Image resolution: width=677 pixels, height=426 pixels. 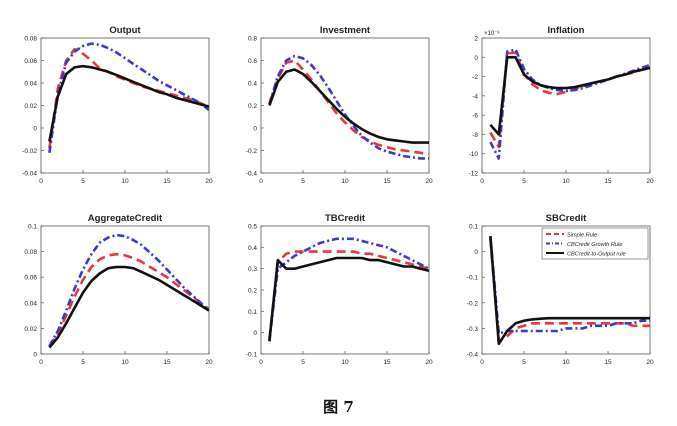 What do you see at coordinates (475, 77) in the screenshot?
I see `y-tick-label: -2` at bounding box center [475, 77].